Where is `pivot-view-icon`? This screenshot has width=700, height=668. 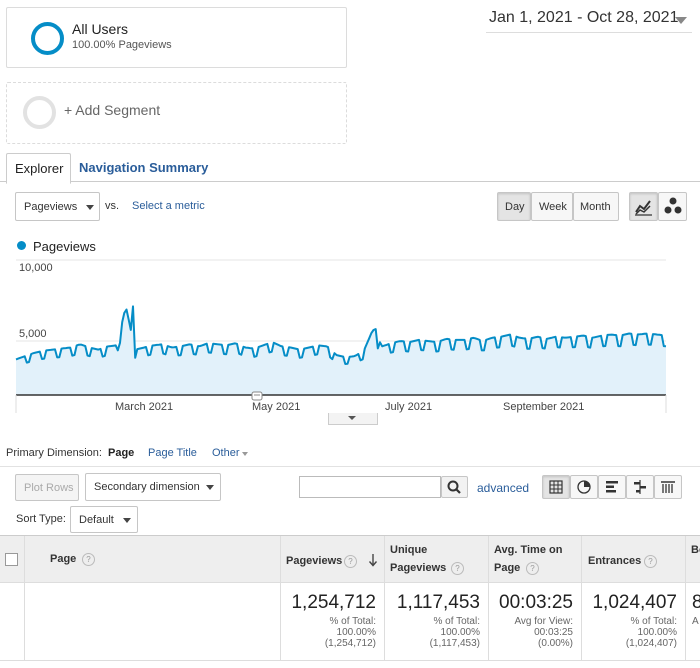 pivot-view-icon is located at coordinates (668, 487).